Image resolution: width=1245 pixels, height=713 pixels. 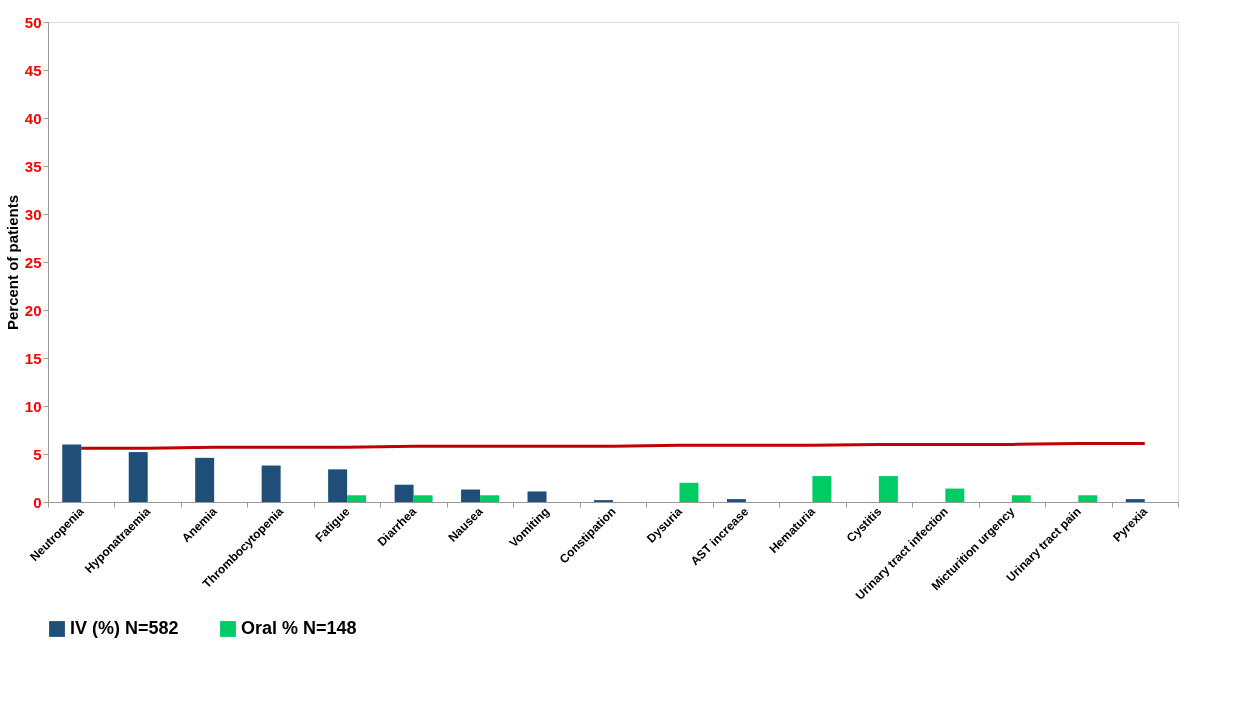 I want to click on y-tick-label: 30, so click(x=33, y=214).